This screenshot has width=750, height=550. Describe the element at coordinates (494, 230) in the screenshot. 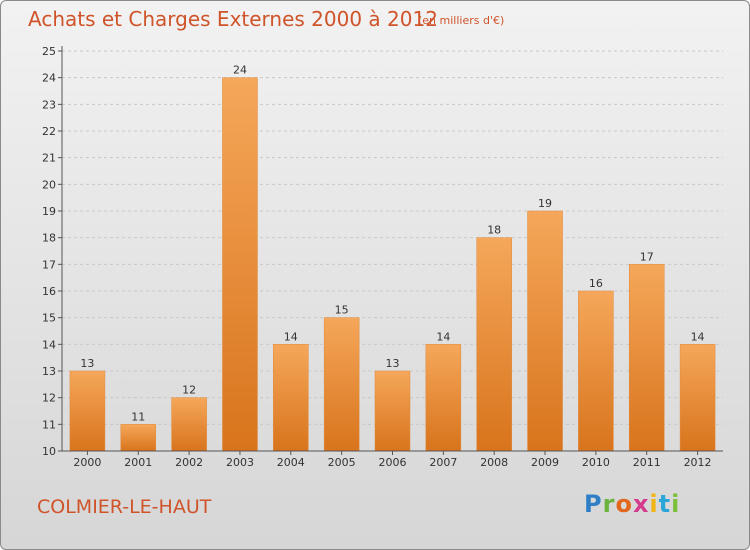

I see `data-label: 18` at that location.